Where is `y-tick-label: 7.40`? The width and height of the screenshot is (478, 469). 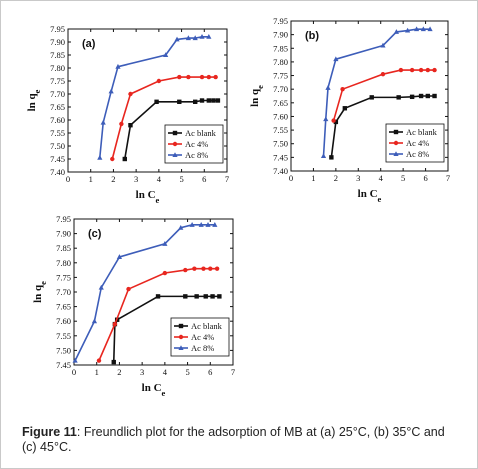 y-tick-label: 7.40 is located at coordinates (280, 171).